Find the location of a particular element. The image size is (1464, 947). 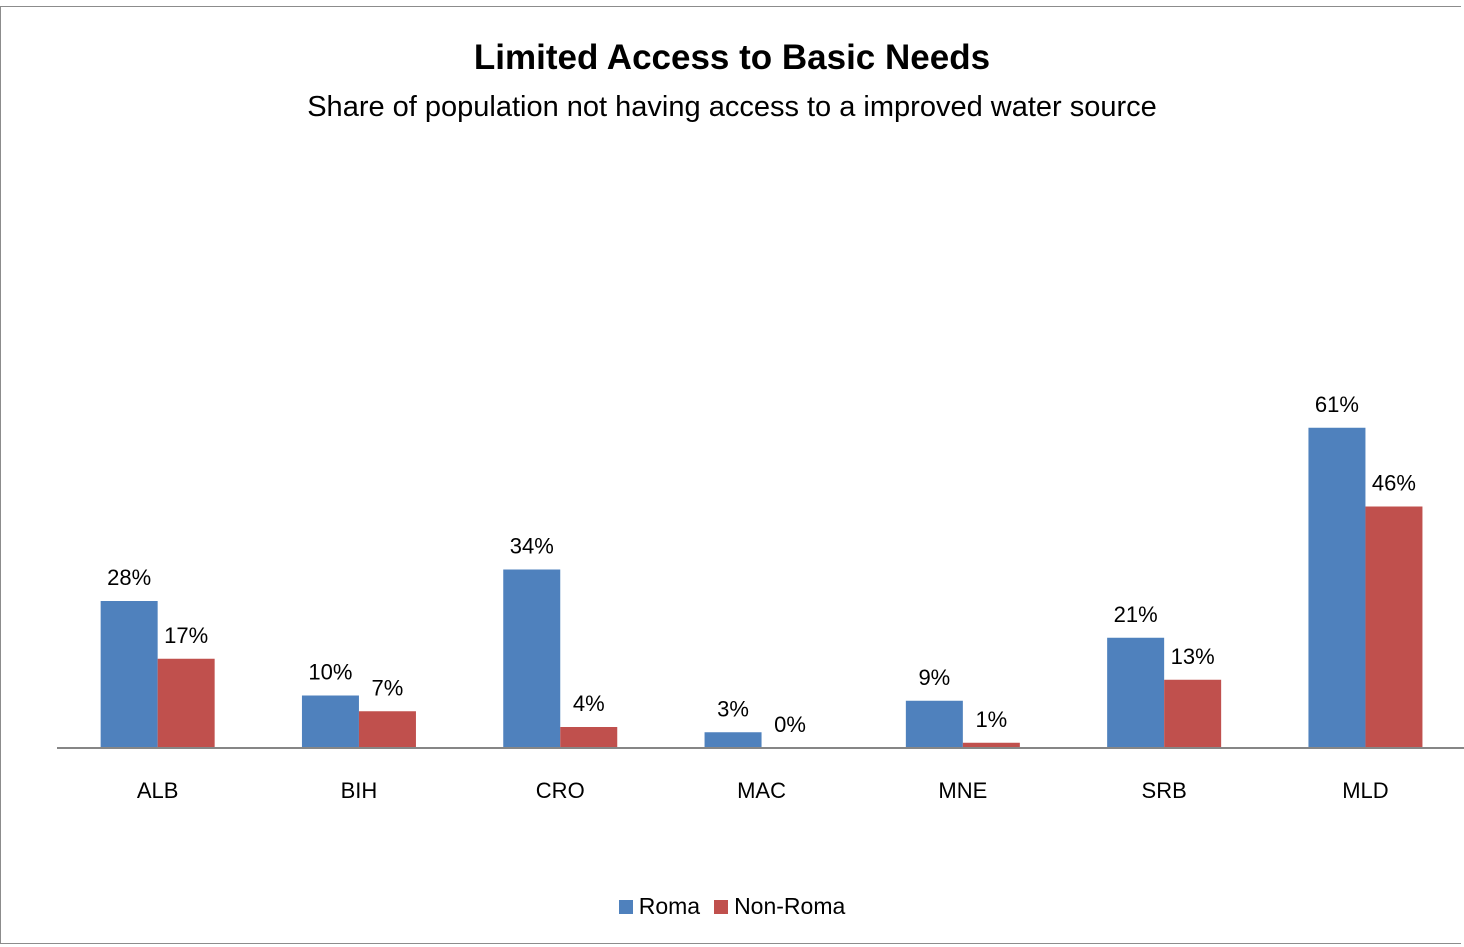

legend-label-roma: Roma is located at coordinates (669, 906).